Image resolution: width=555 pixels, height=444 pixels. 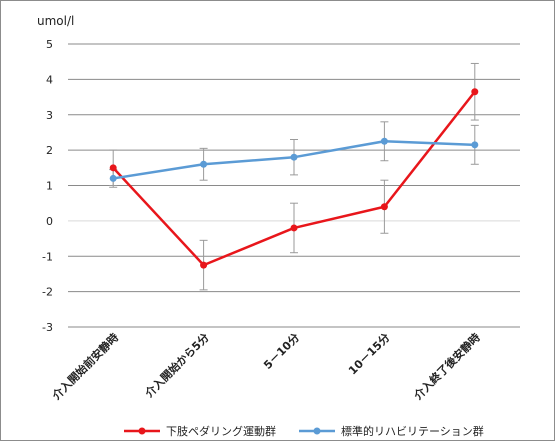 I want to click on y-tick-label: -2, so click(x=47, y=292).